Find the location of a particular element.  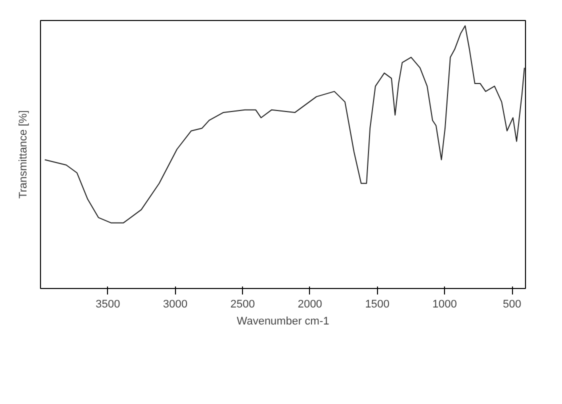

x-axis-title: Wavenumber cm-1 is located at coordinates (283, 322).